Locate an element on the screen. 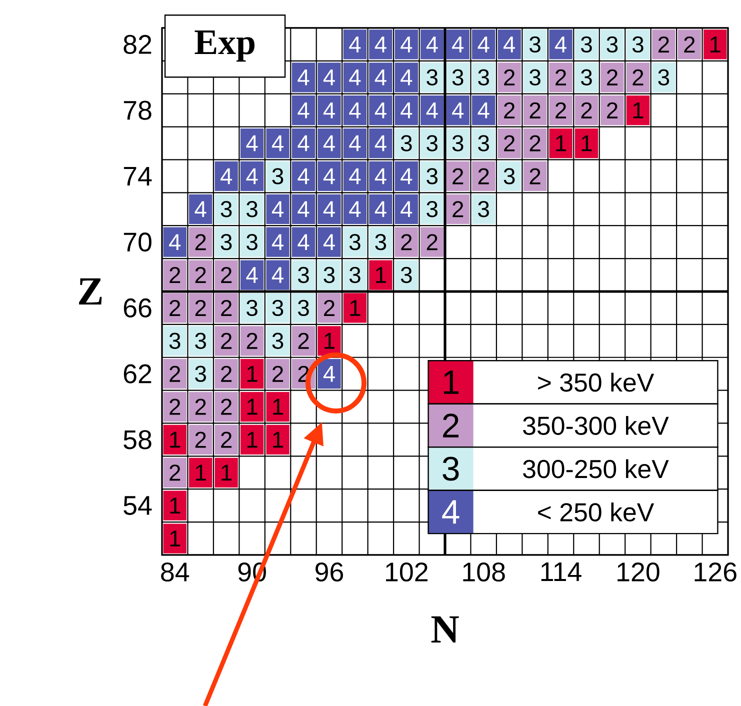 Image resolution: width=741 pixels, height=706 pixels. x-tick-label: 114 is located at coordinates (561, 572).